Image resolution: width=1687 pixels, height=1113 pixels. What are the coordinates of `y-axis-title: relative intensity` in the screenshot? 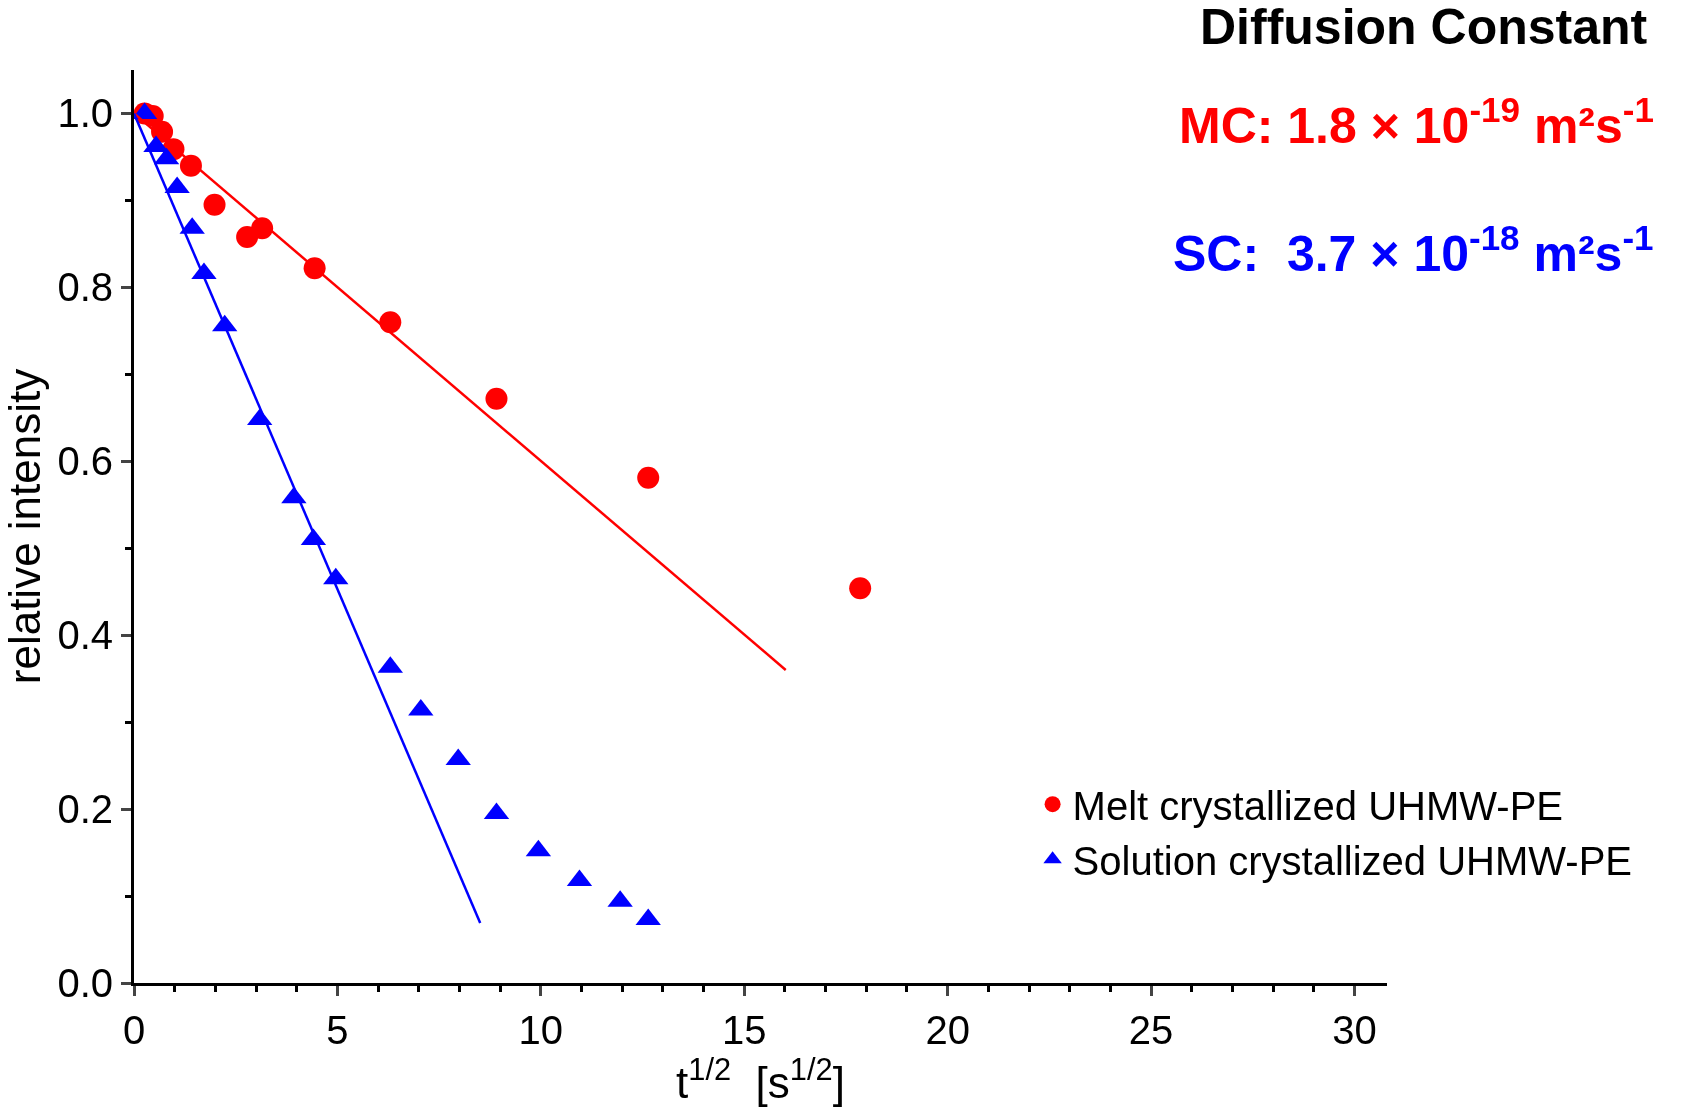 It's located at (24, 526).